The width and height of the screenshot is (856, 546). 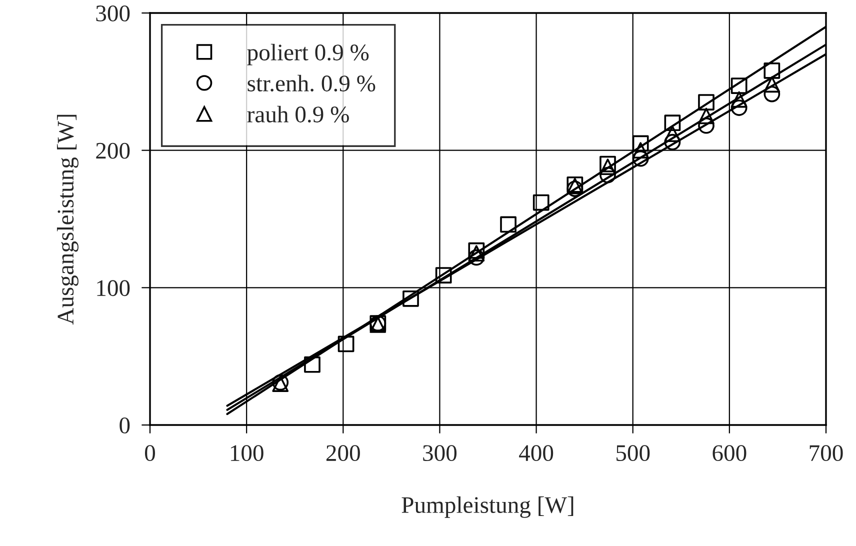 What do you see at coordinates (729, 453) in the screenshot?
I see `x-tick-label: 600` at bounding box center [729, 453].